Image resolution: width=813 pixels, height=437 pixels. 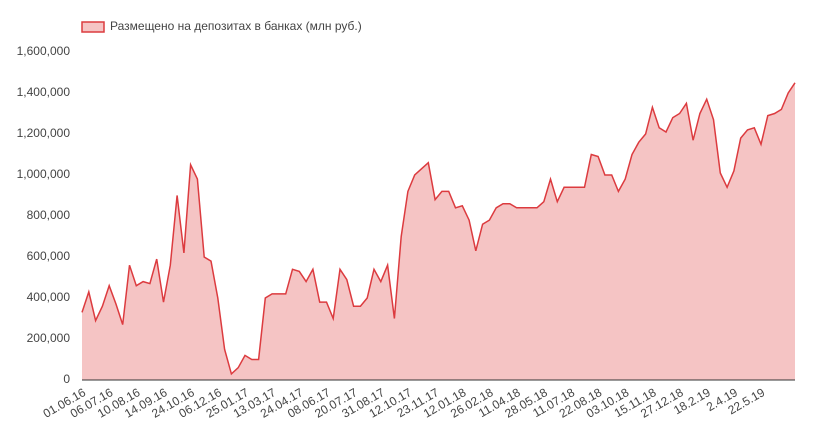 What do you see at coordinates (44, 174) in the screenshot?
I see `y-tick-label: 1,000,000` at bounding box center [44, 174].